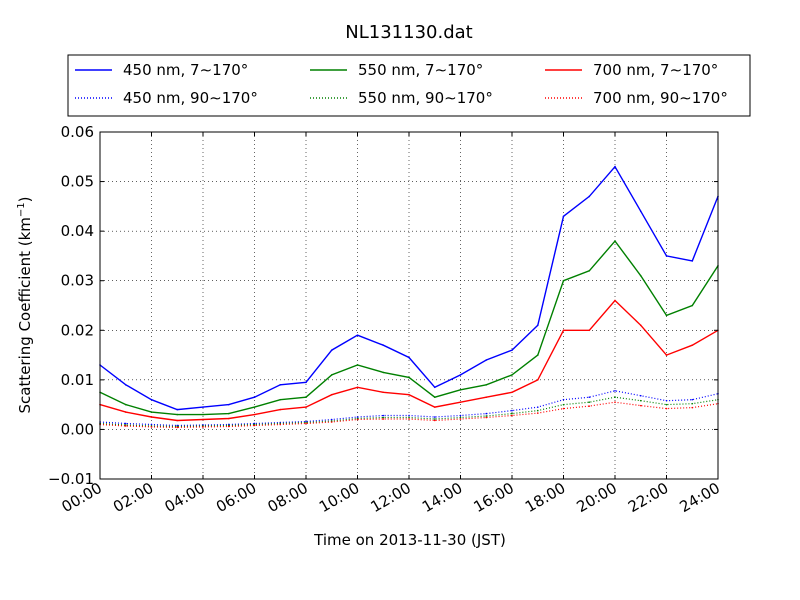 This screenshot has width=800, height=600. I want to click on y-tick-label: 0.03, so click(77, 281).